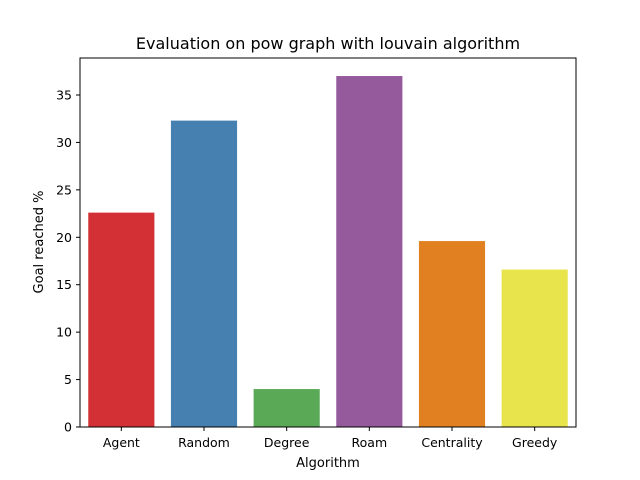 The height and width of the screenshot is (480, 640). Describe the element at coordinates (286, 408) in the screenshot. I see `bar-degree` at that location.